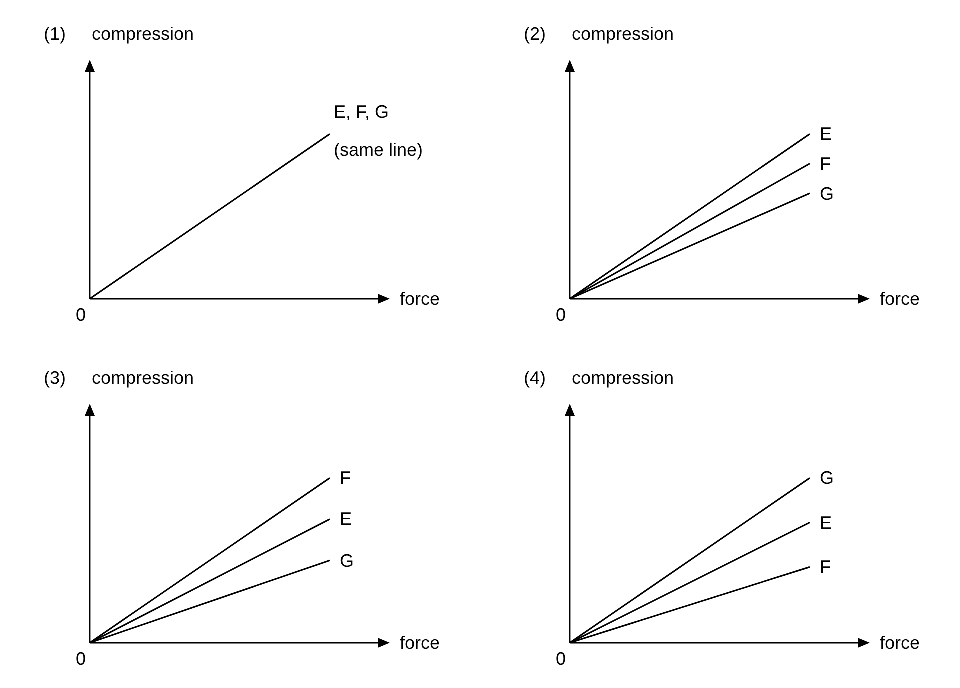 The image size is (960, 688). I want to click on annotation: (same line), so click(379, 150).